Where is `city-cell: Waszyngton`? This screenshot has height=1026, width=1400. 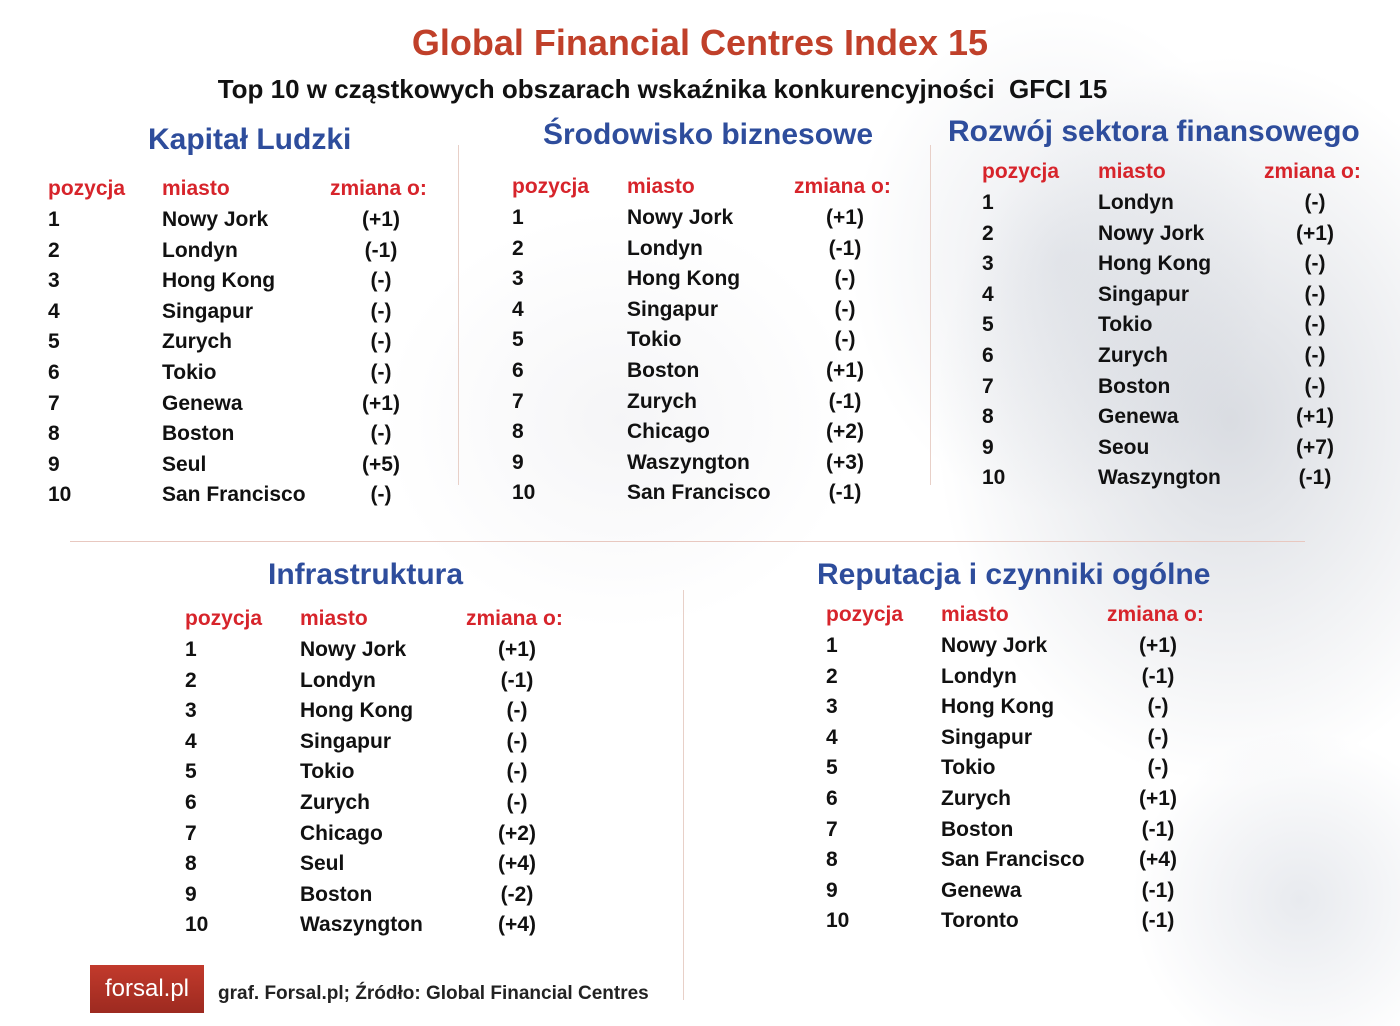 city-cell: Waszyngton is located at coordinates (361, 924).